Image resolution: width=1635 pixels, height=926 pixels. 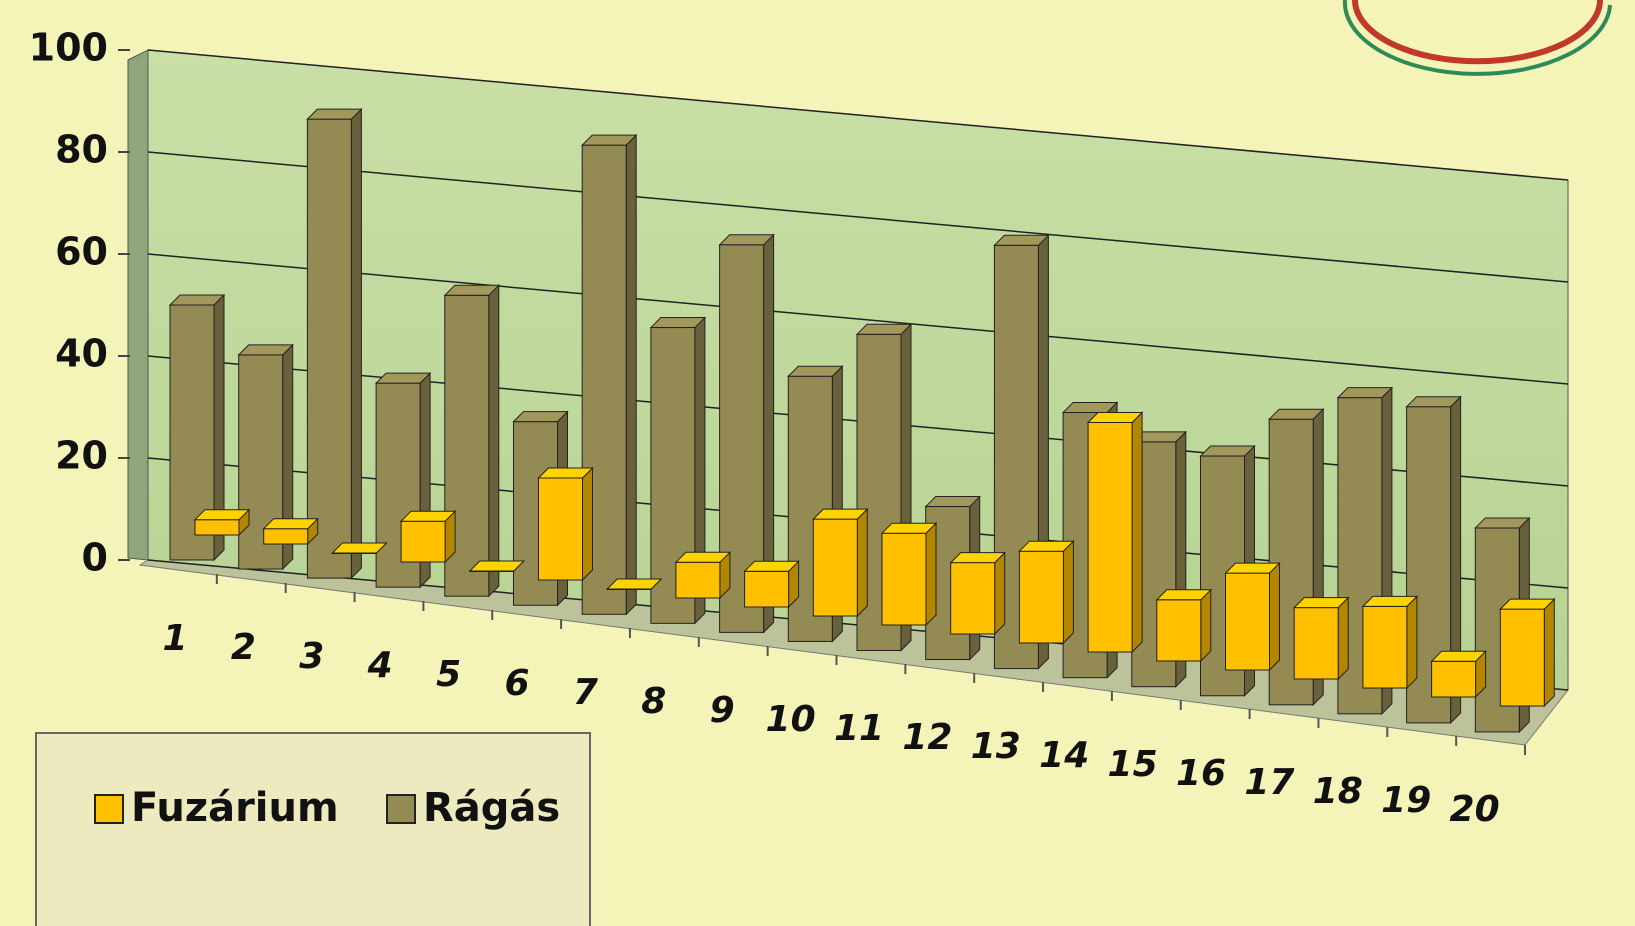 What do you see at coordinates (448, 674) in the screenshot?
I see `x-tick-label: 5` at bounding box center [448, 674].